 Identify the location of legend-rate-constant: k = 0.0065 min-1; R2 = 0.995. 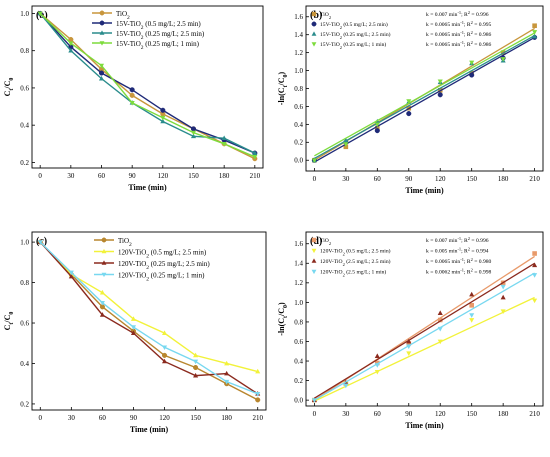
(459, 24).